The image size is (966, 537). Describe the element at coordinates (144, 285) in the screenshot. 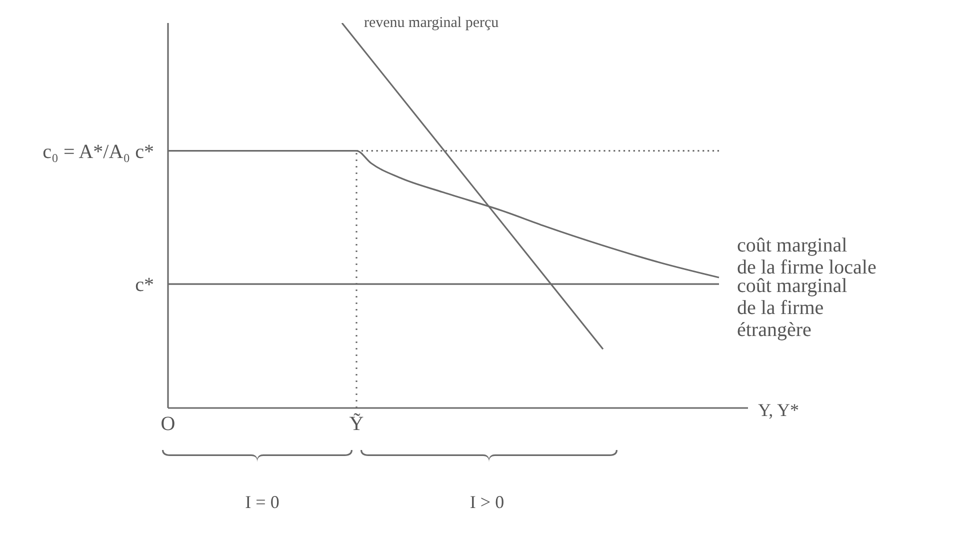

I see `text: c*` at that location.